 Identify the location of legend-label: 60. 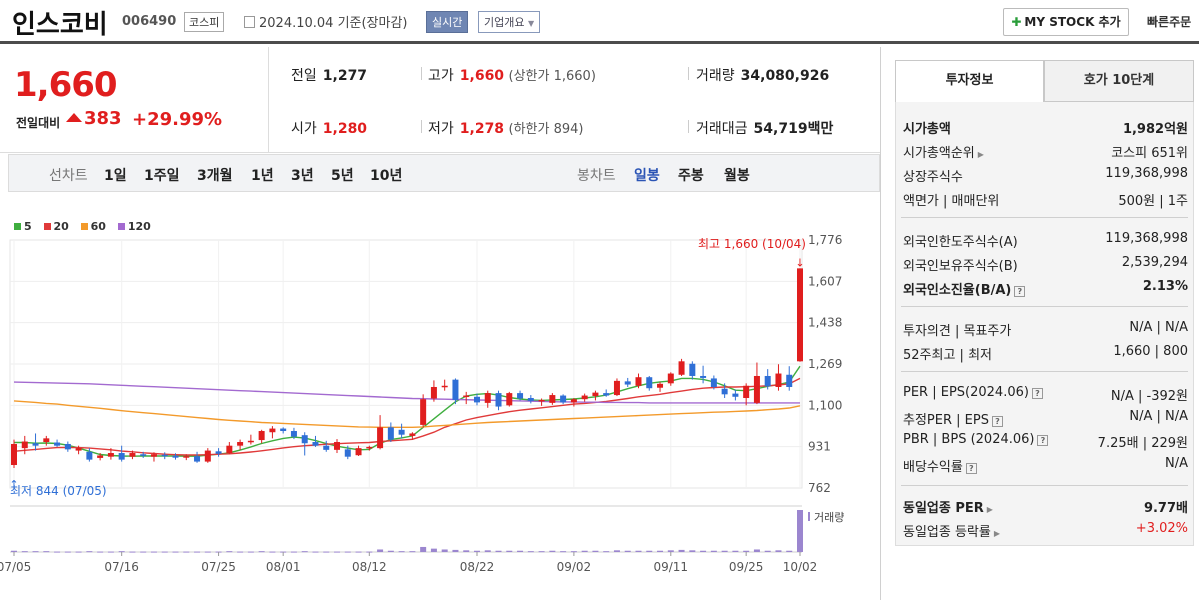
(98, 226).